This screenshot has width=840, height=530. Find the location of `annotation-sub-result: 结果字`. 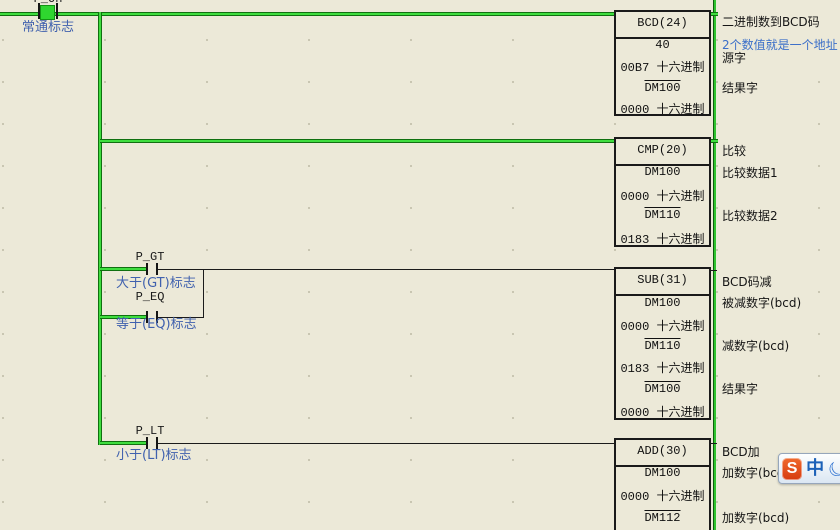

annotation-sub-result: 结果字 is located at coordinates (740, 389).